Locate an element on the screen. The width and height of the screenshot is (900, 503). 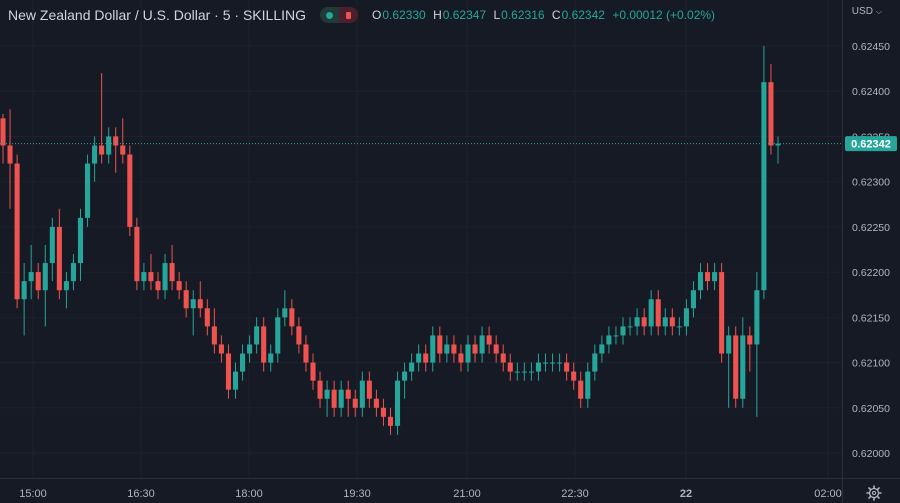
price-tick-label: 0.62100 is located at coordinates (871, 364).